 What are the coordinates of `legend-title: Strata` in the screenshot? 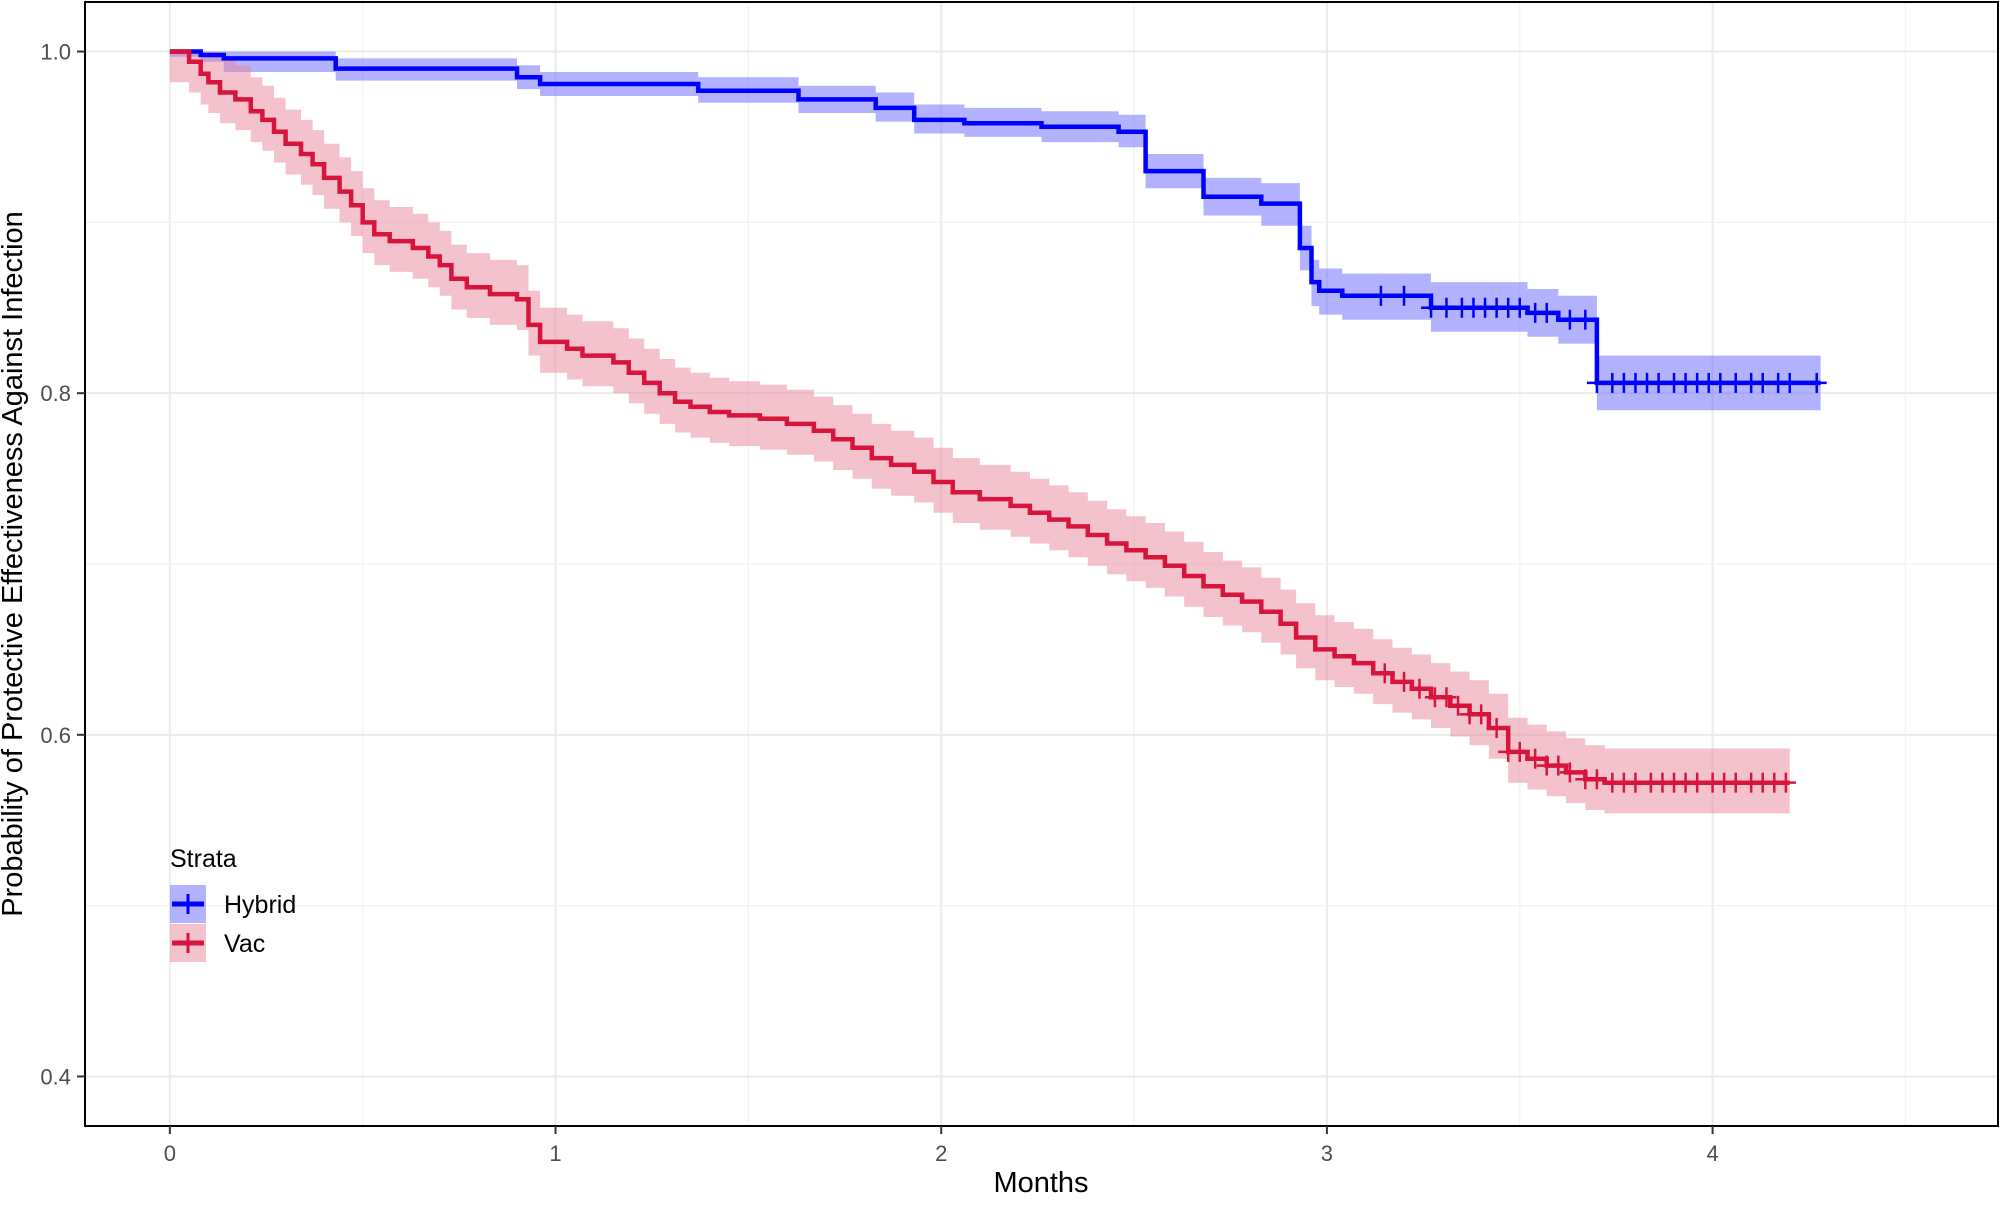 It's located at (203, 859).